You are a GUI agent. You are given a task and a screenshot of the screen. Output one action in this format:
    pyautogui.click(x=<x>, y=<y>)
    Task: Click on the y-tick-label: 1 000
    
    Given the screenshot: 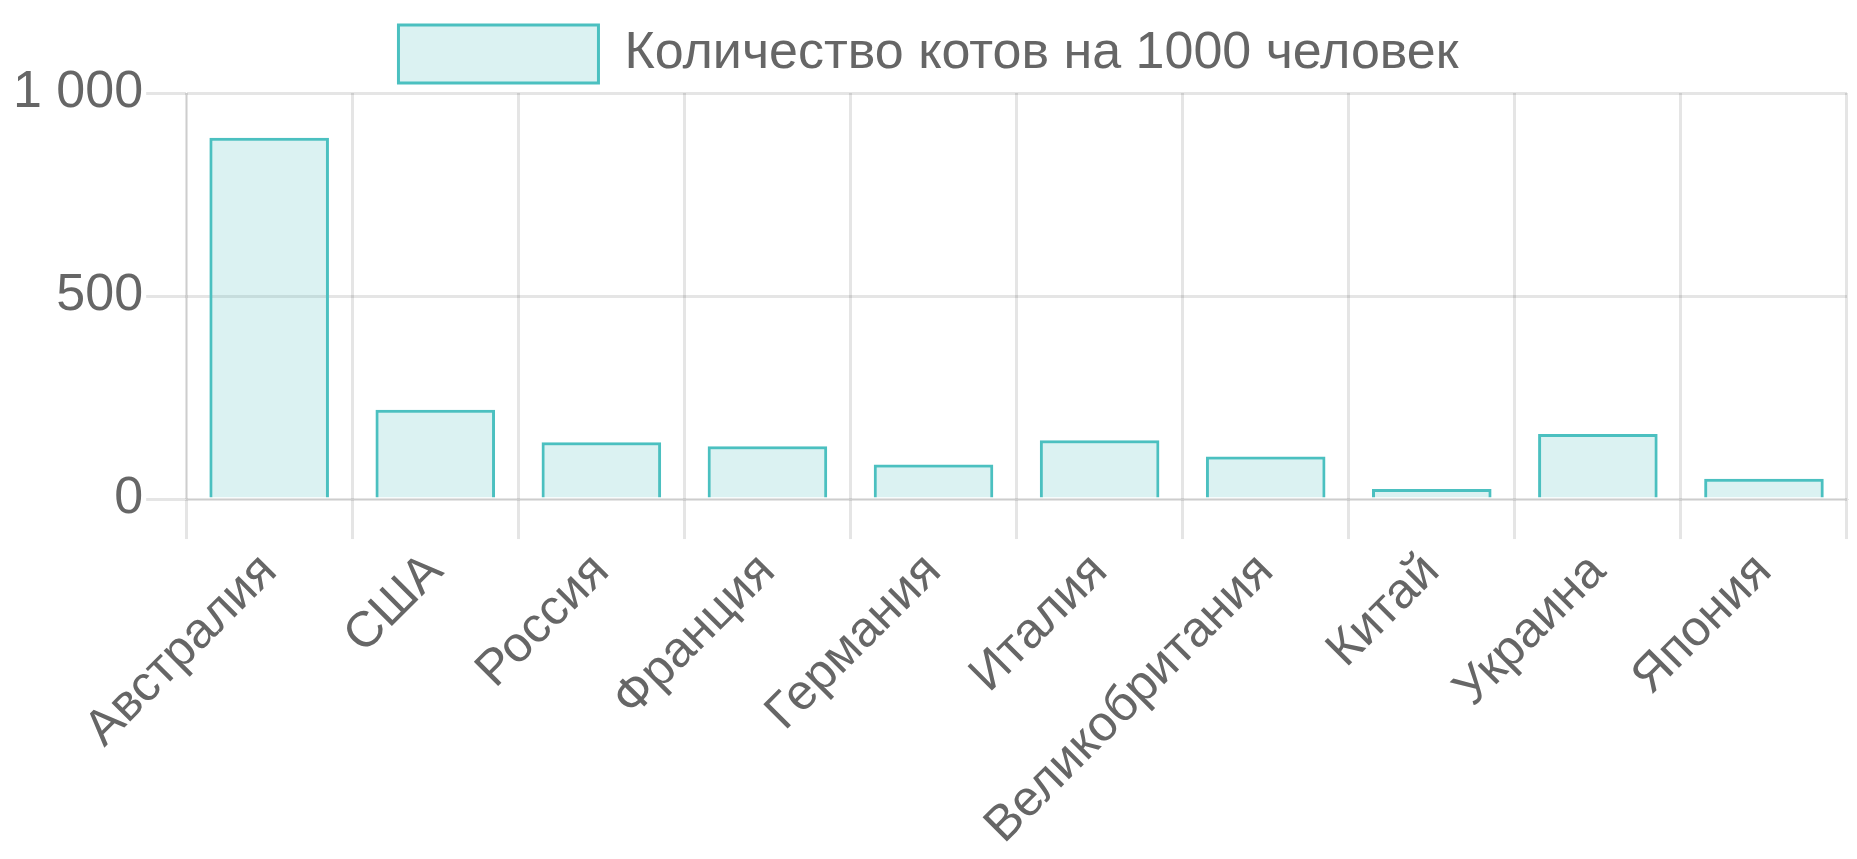 What is the action you would take?
    pyautogui.click(x=78, y=89)
    